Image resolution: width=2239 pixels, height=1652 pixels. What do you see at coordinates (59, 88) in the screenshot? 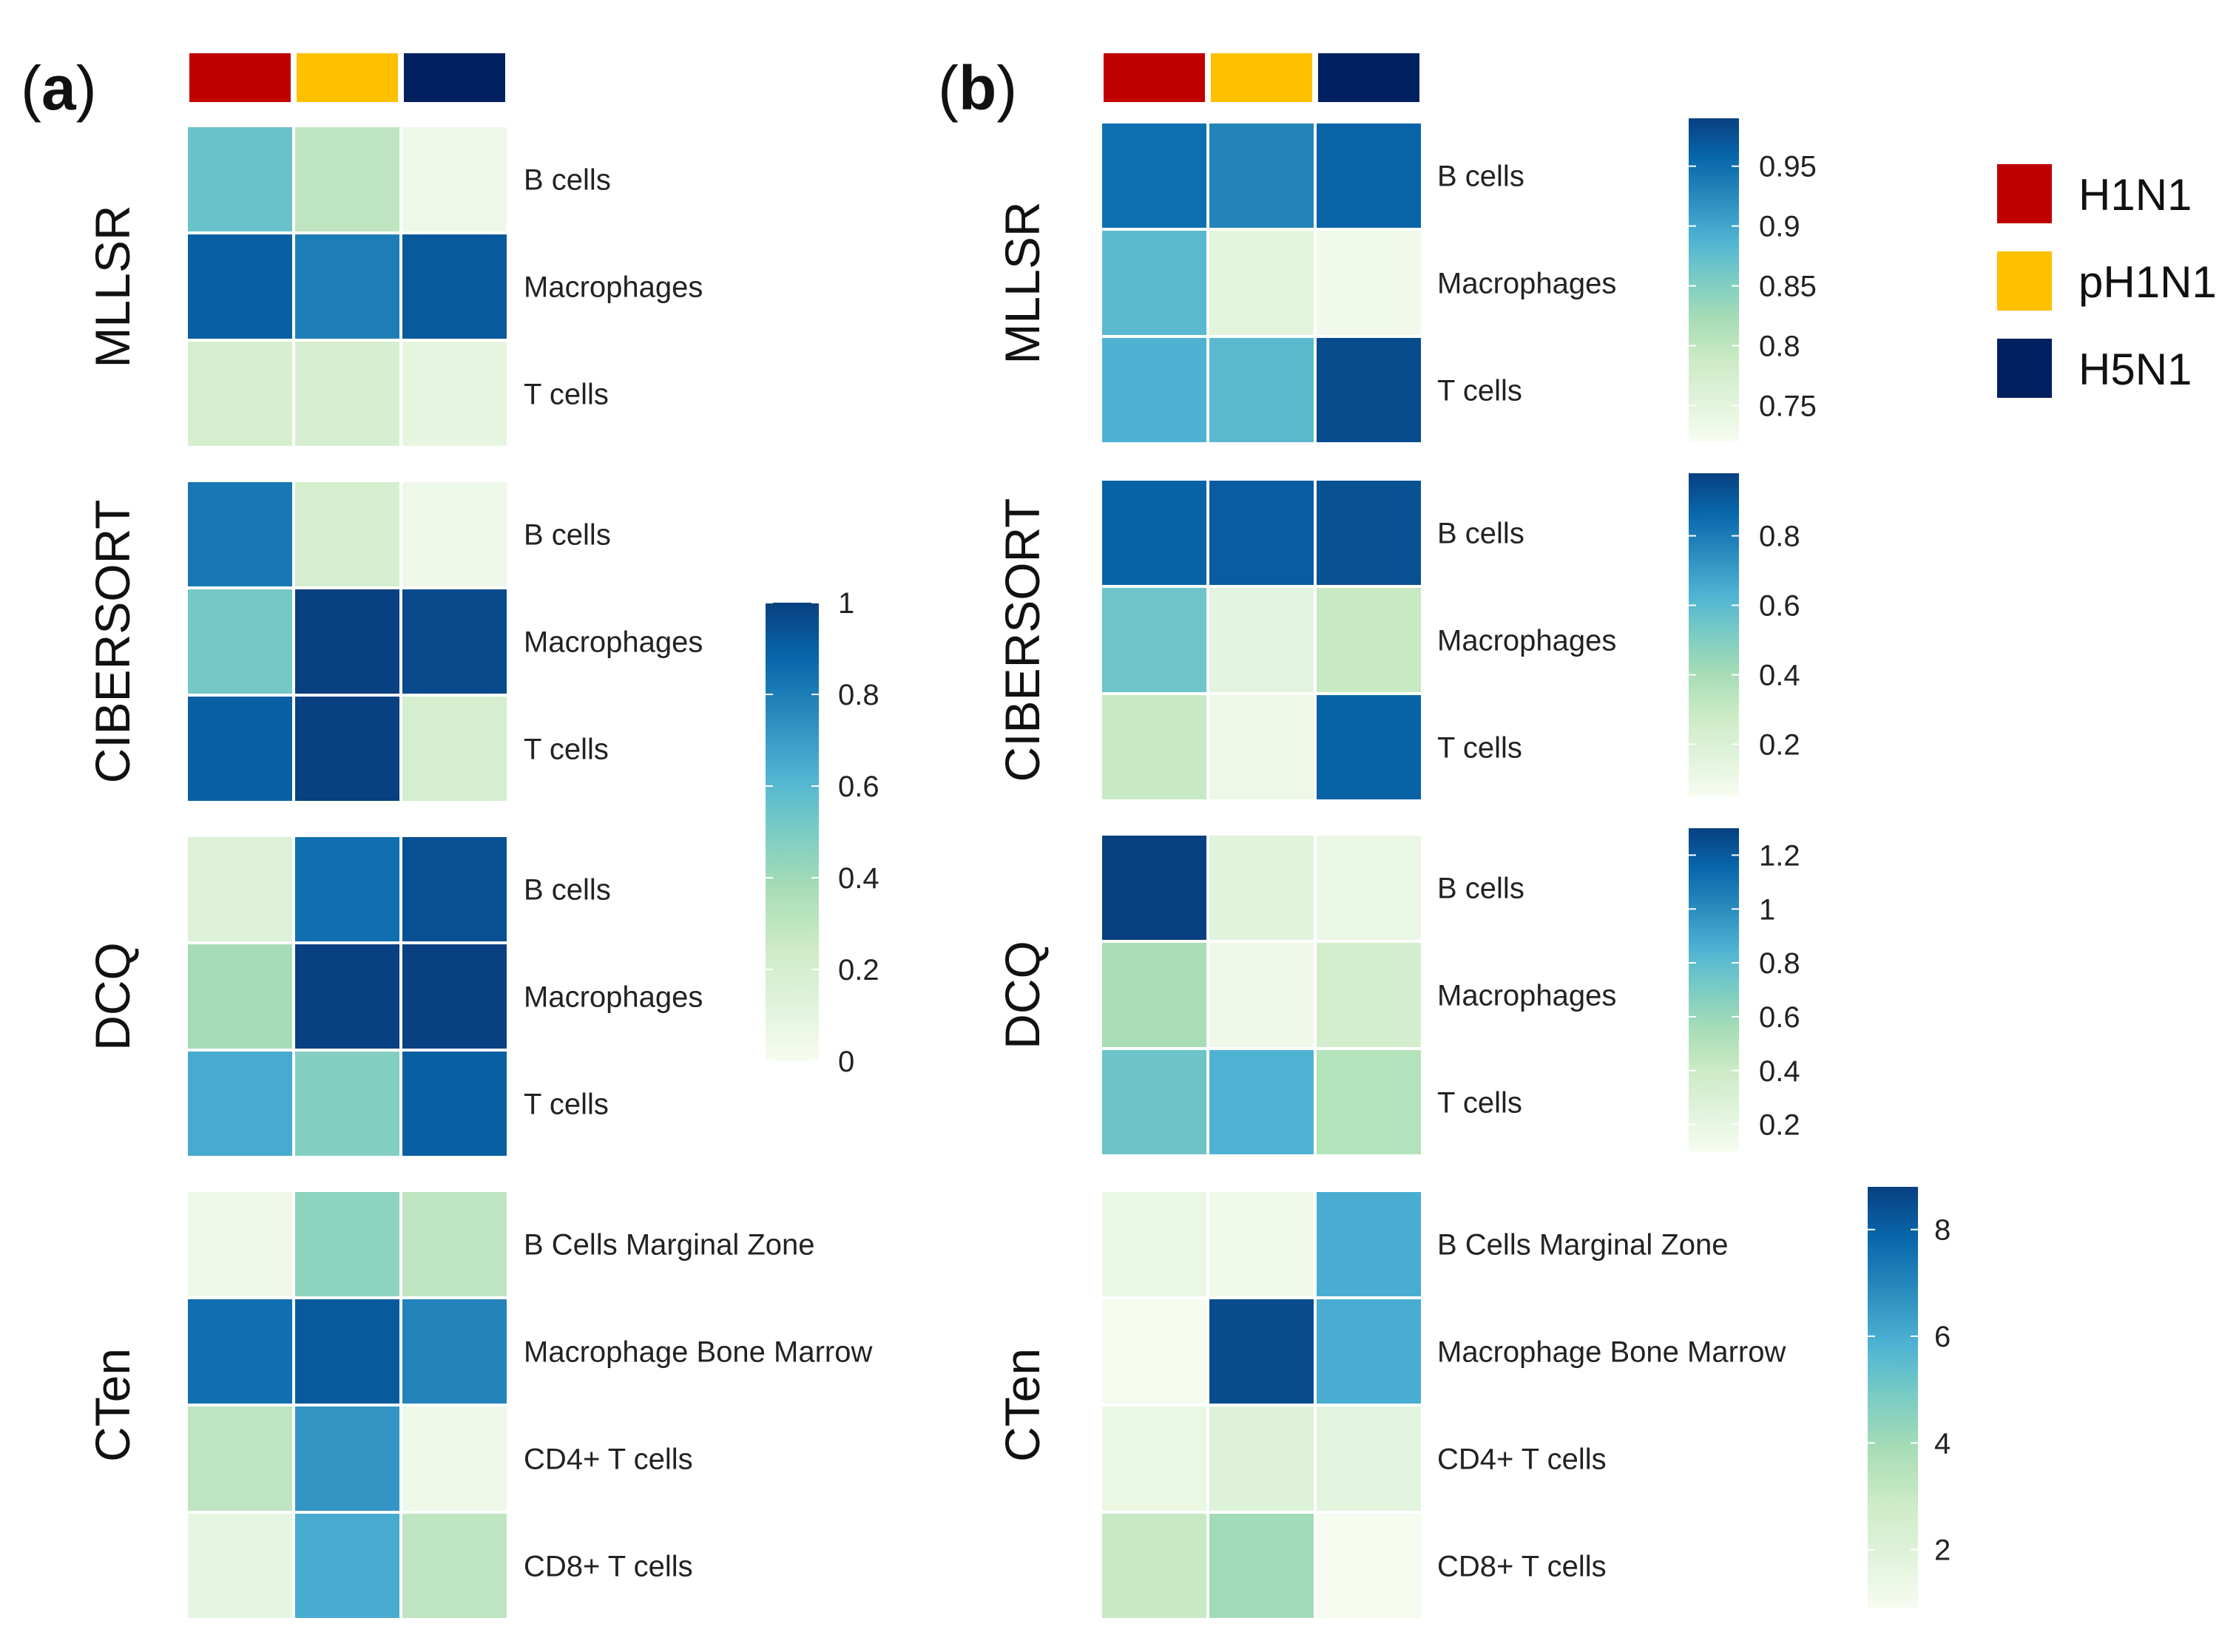
I see `panel-letter-a: a` at bounding box center [59, 88].